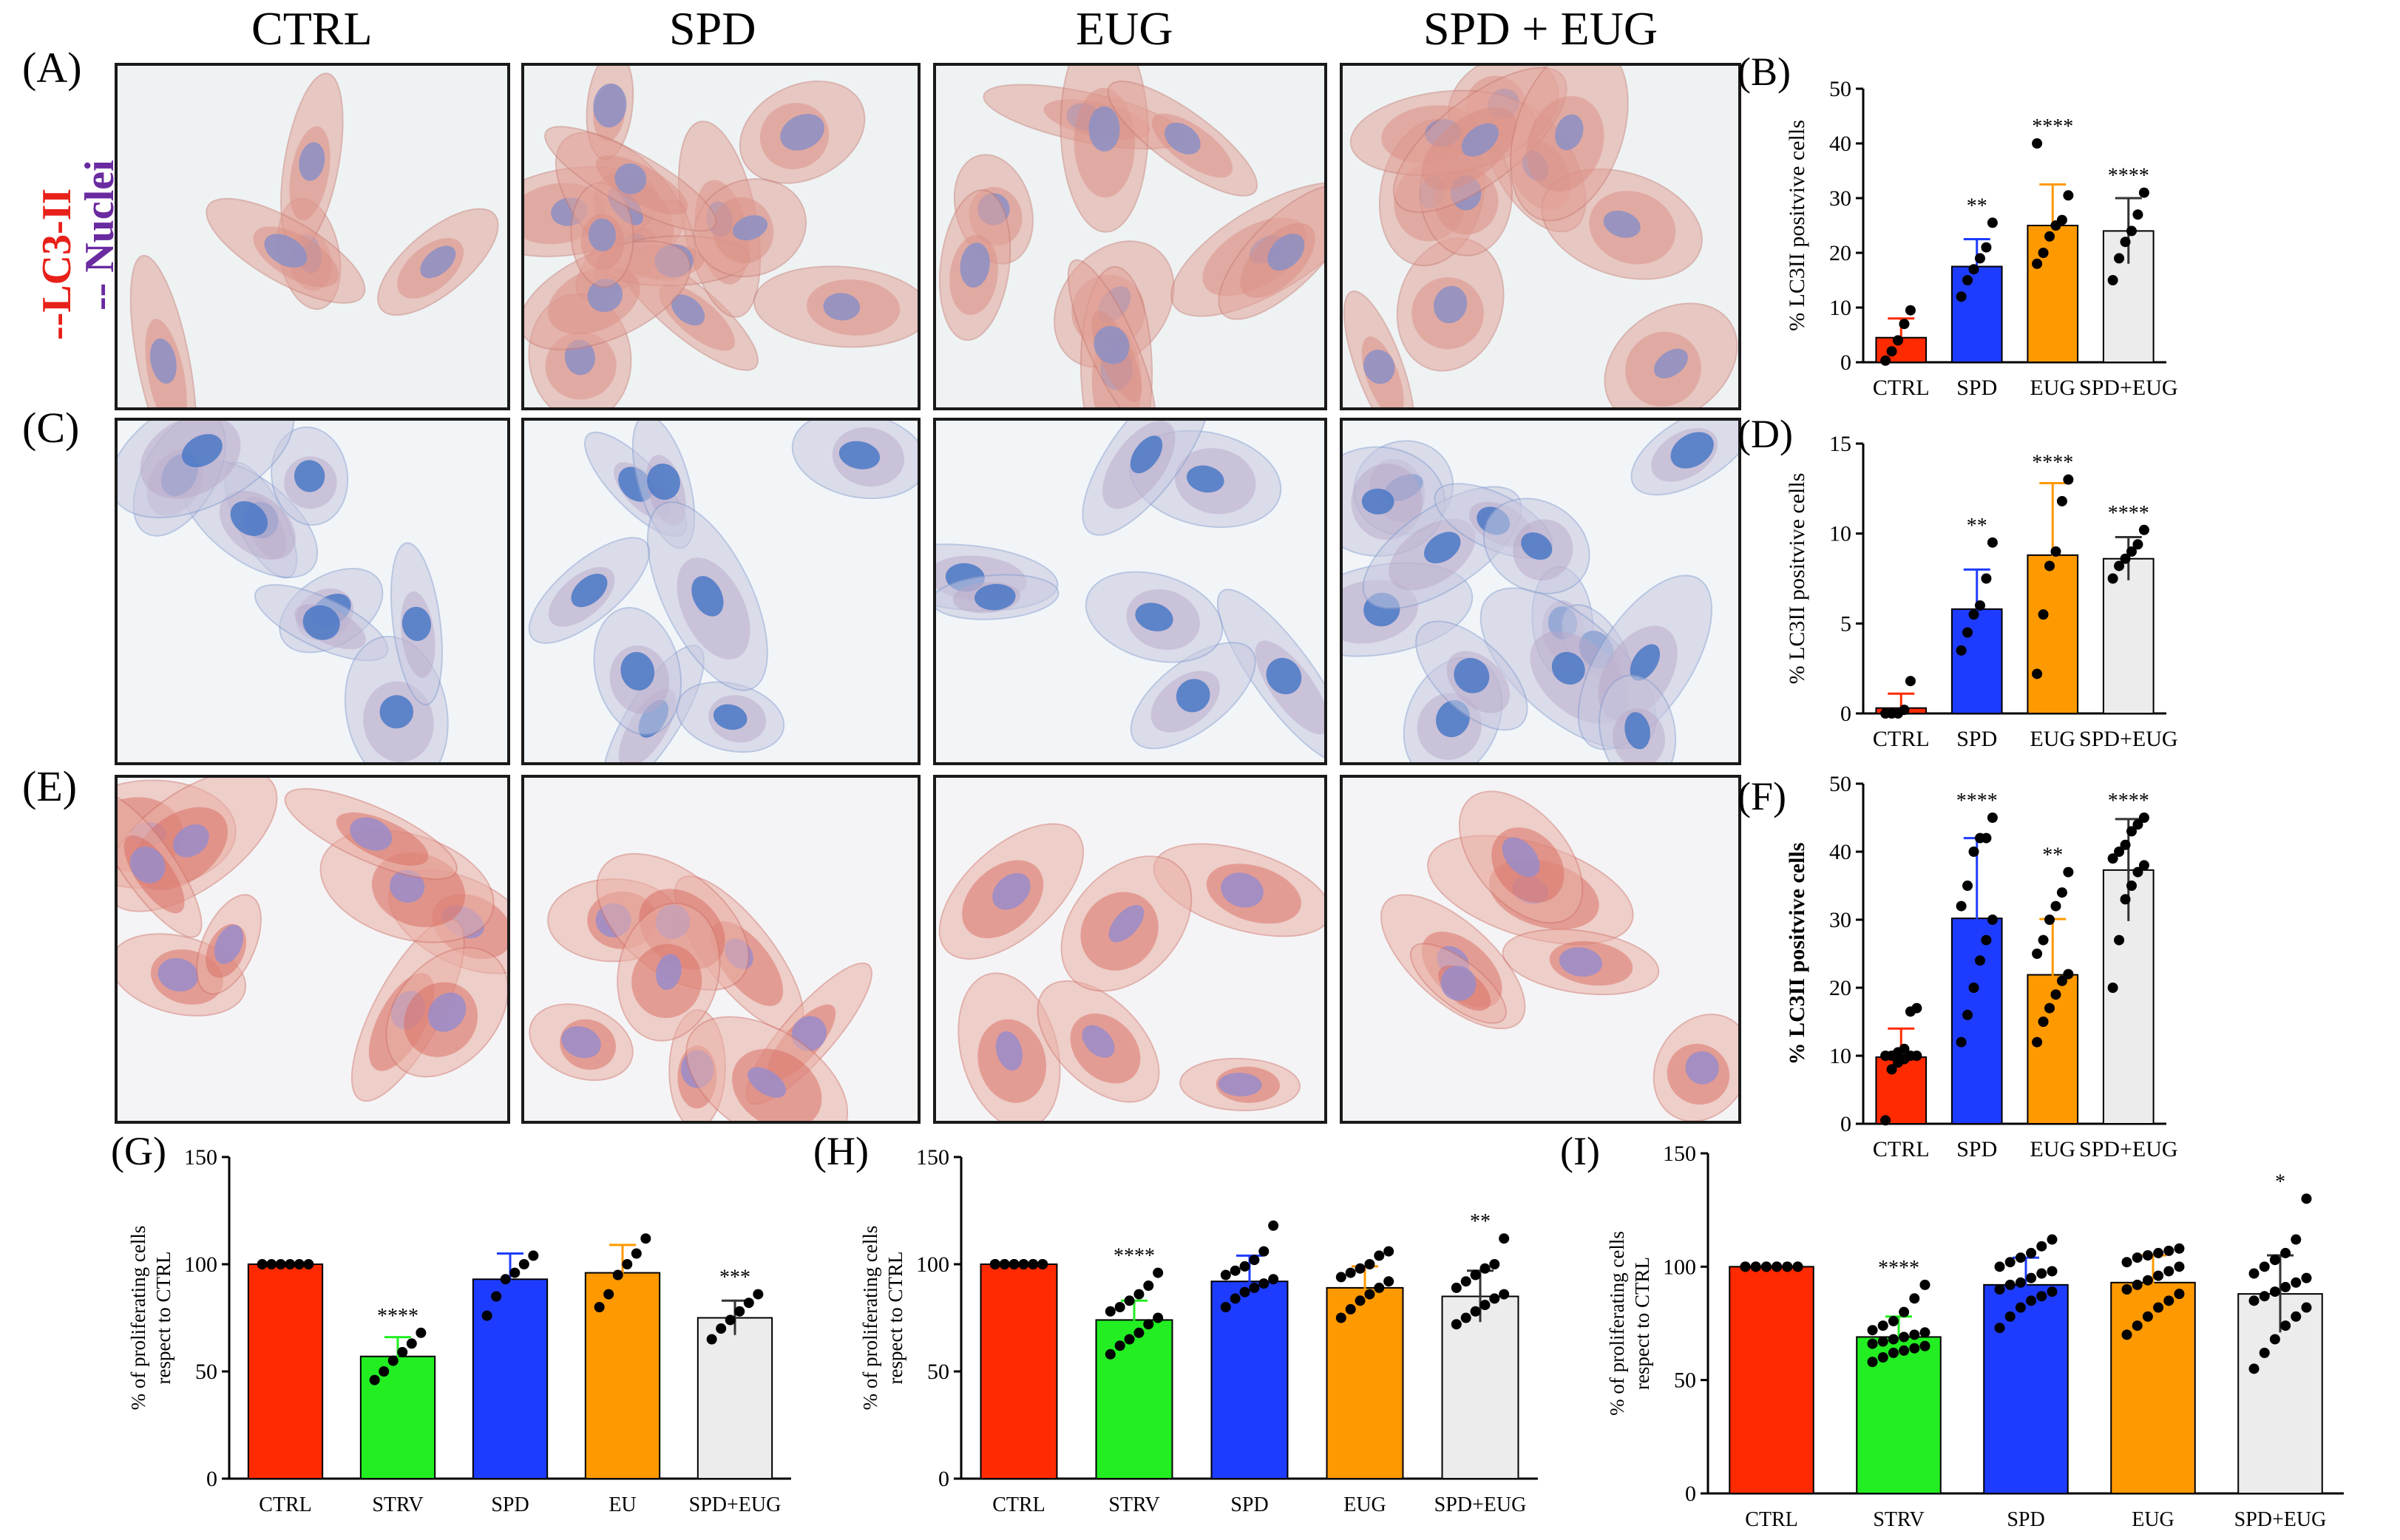 This screenshot has width=2400, height=1540. Describe the element at coordinates (1840, 89) in the screenshot. I see `y-tick-label: 50` at that location.